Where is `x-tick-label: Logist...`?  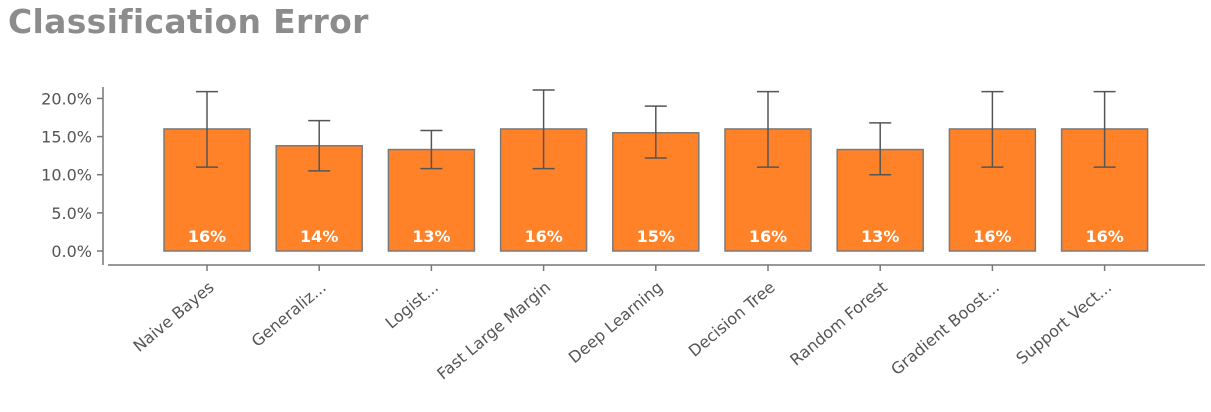
x-tick-label: Logist... is located at coordinates (412, 305).